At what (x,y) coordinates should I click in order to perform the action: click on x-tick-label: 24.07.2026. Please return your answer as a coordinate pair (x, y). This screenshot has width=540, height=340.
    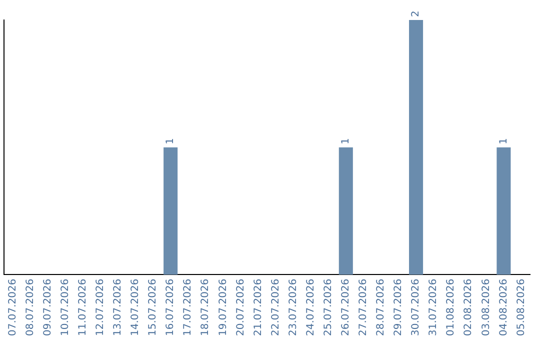
    Looking at the image, I should click on (310, 307).